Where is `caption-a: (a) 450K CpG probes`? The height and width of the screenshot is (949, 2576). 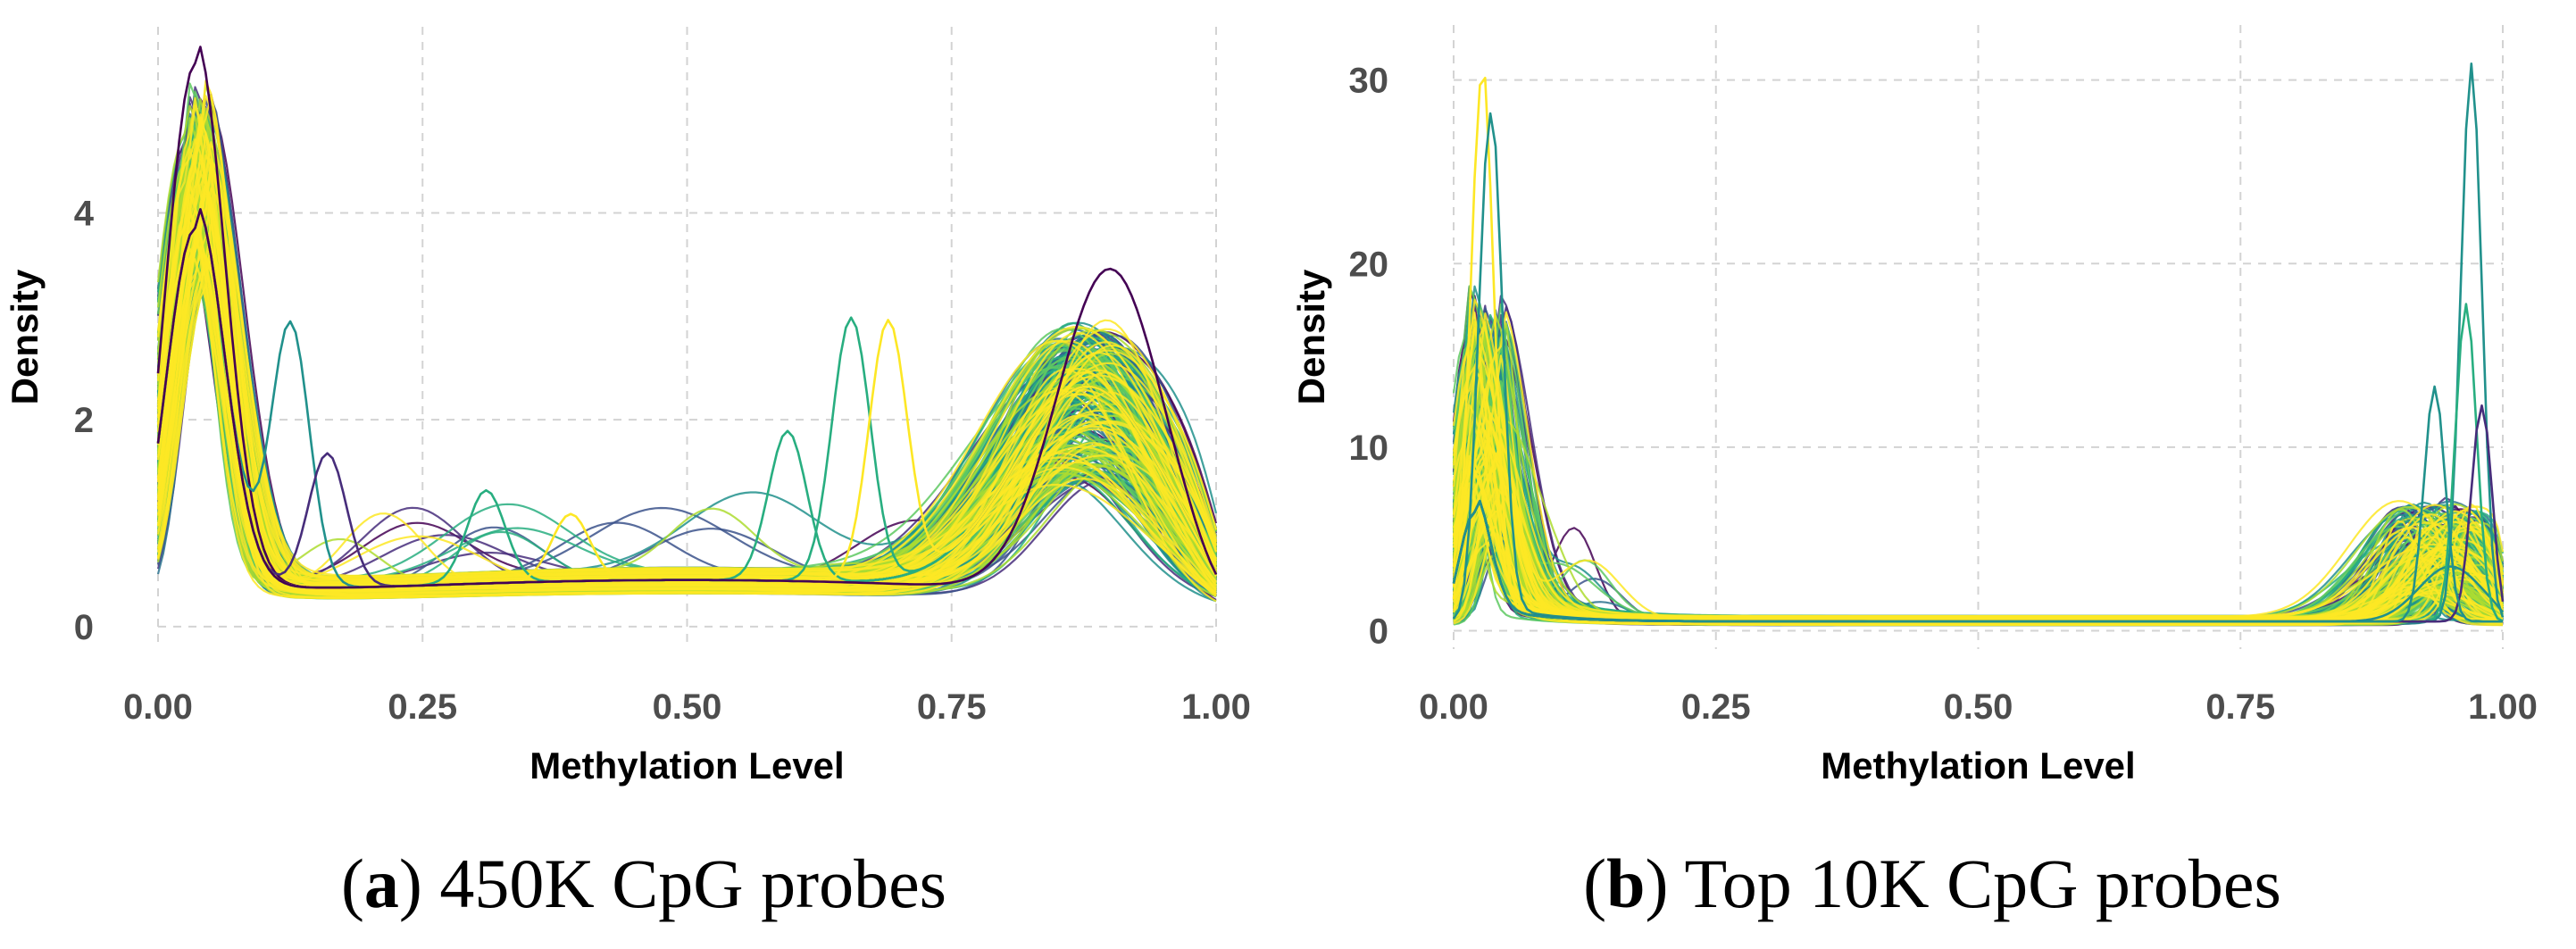
caption-a: (a) 450K CpG probes is located at coordinates (643, 884).